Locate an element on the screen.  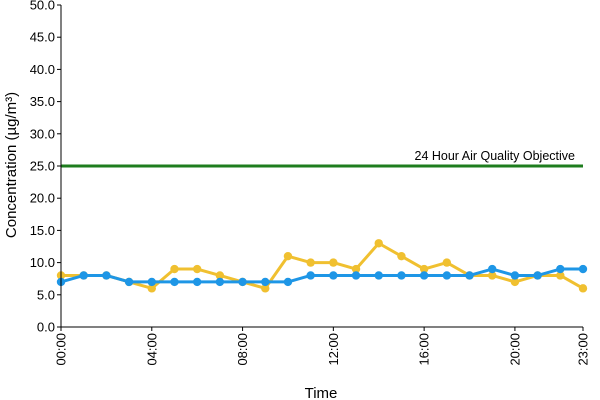
x-axis-title: Time is located at coordinates (321, 392).